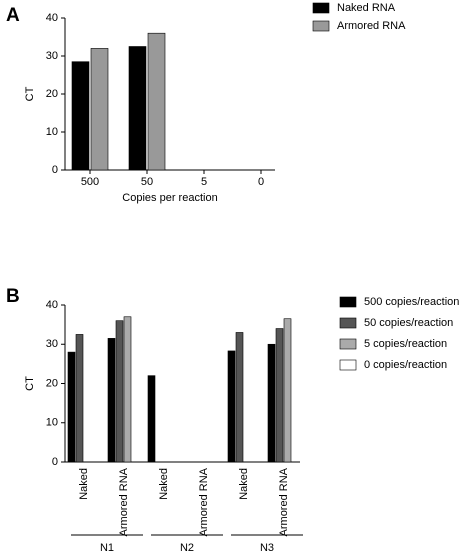 Image resolution: width=474 pixels, height=555 pixels. I want to click on x-tick-label: 500, so click(90, 182).